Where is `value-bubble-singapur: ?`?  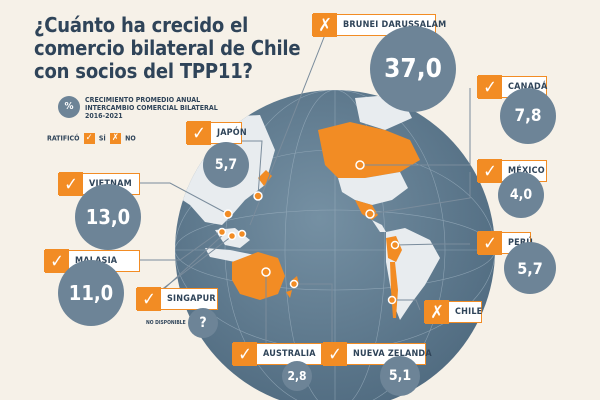
value-bubble-singapur: ? is located at coordinates (203, 323).